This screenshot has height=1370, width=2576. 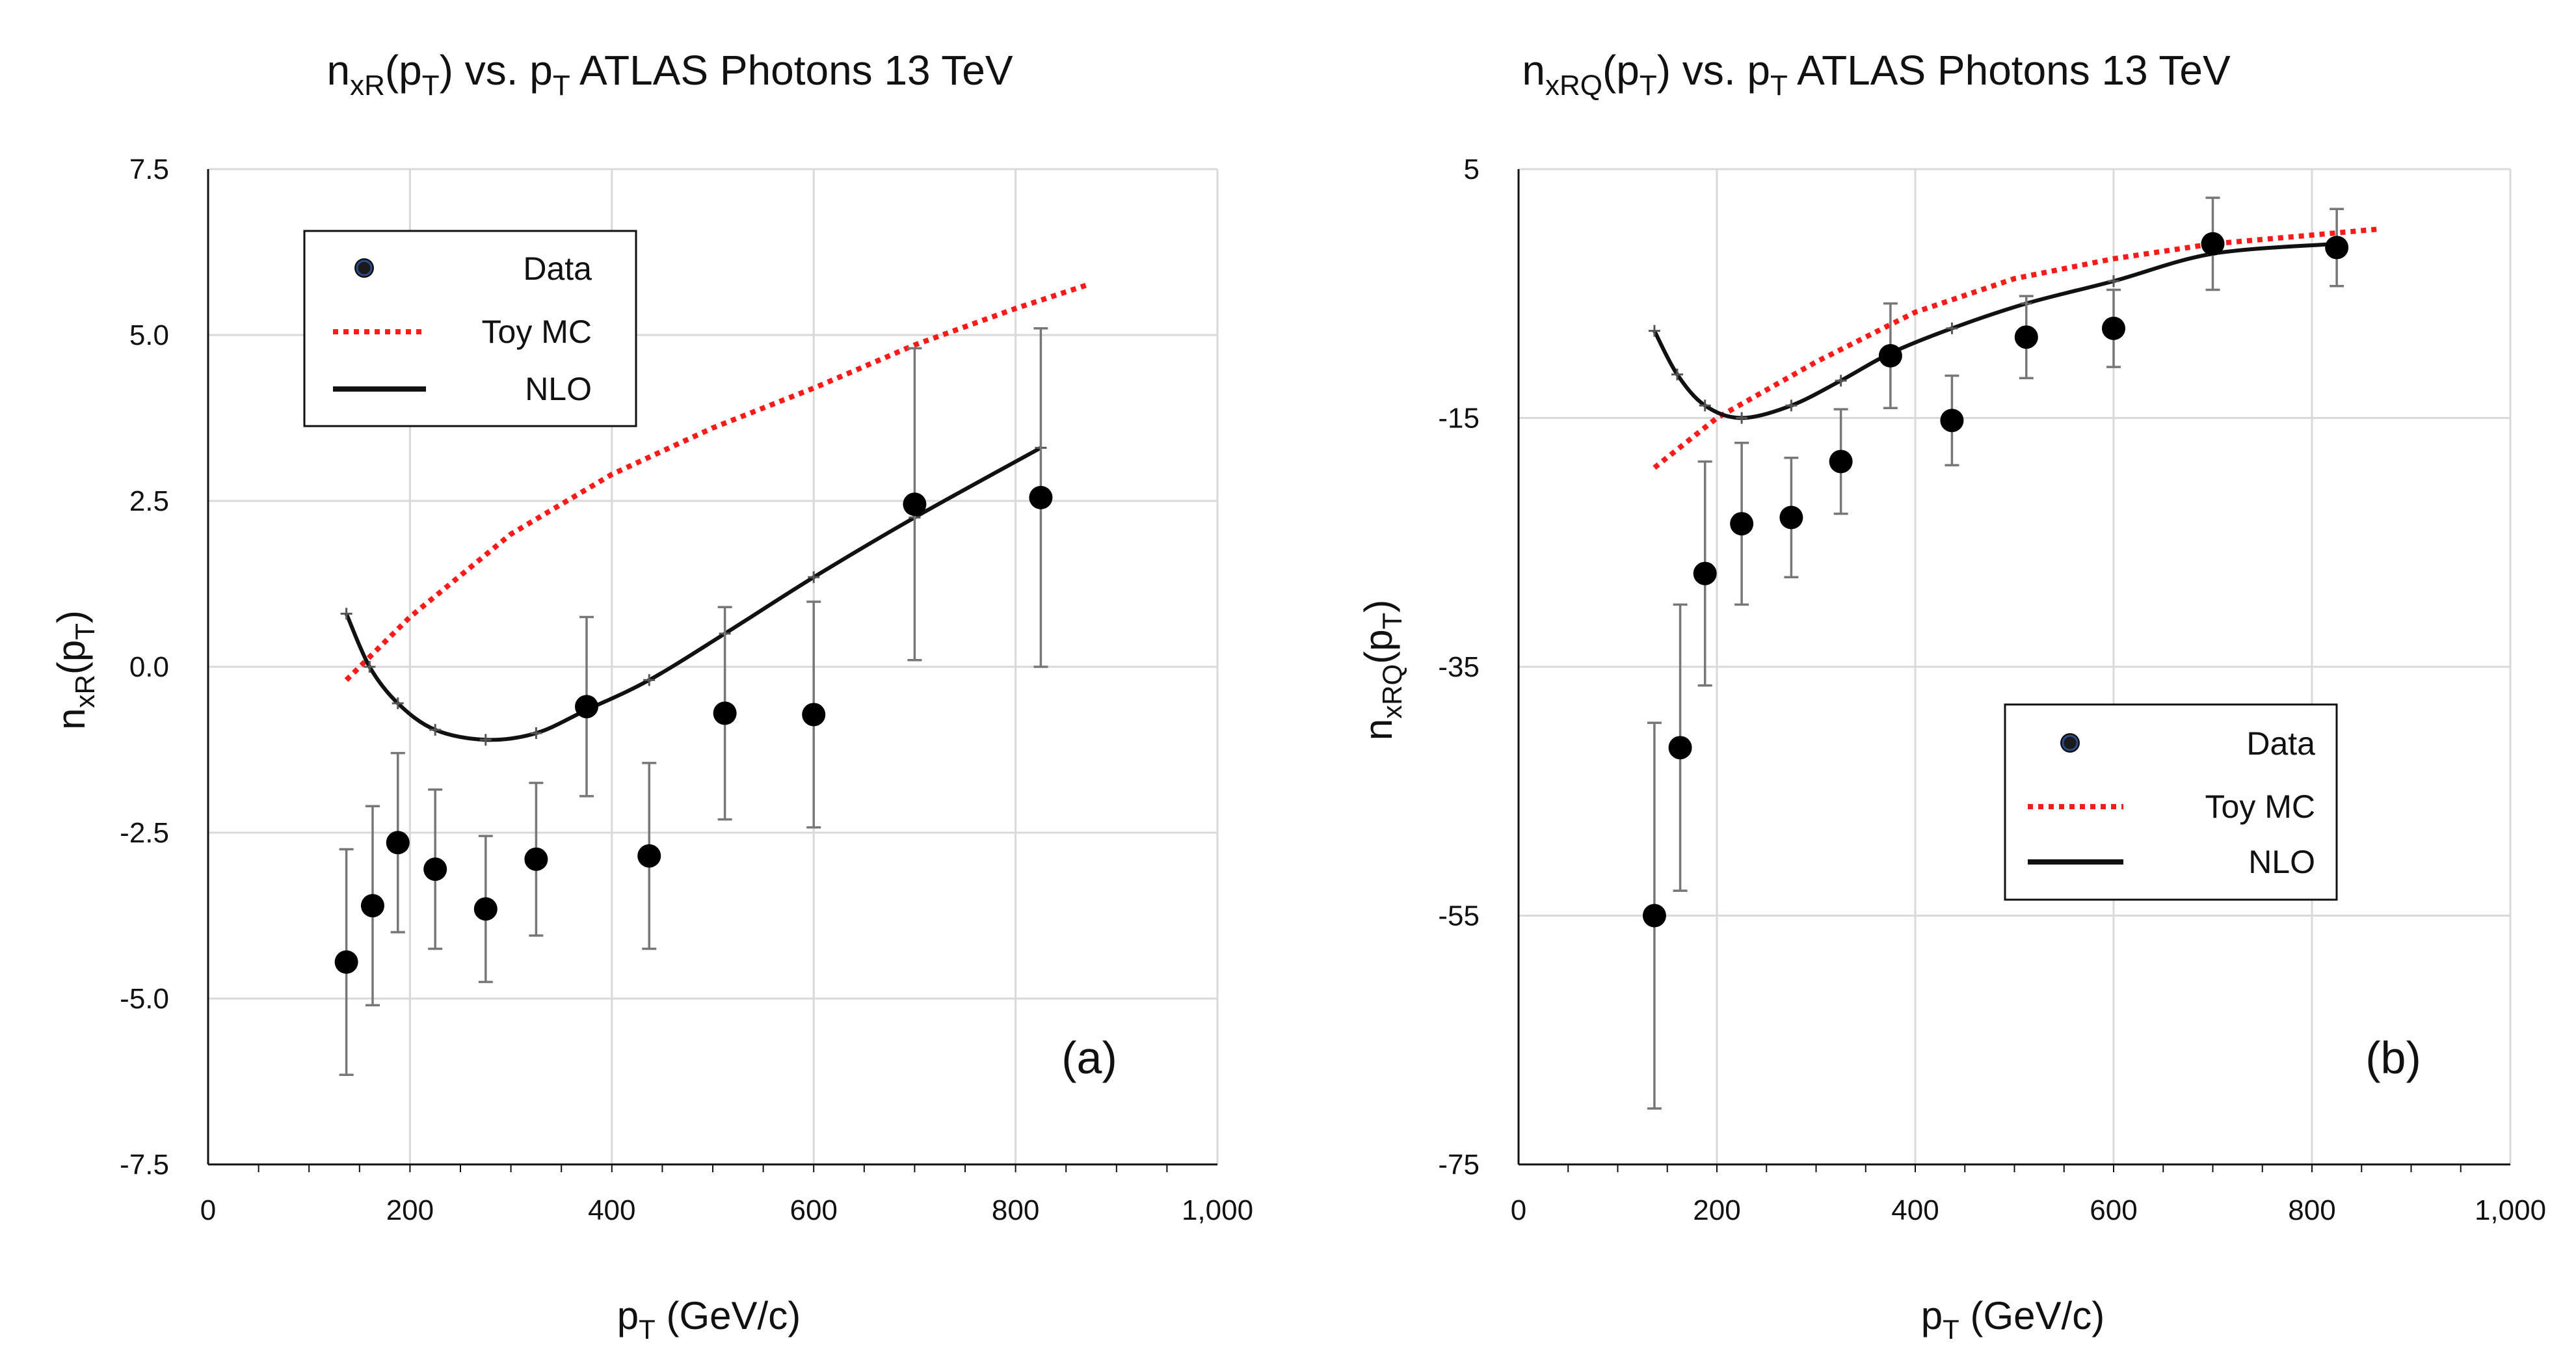 What do you see at coordinates (208, 1210) in the screenshot?
I see `panel-a-x-tick-label: 0` at bounding box center [208, 1210].